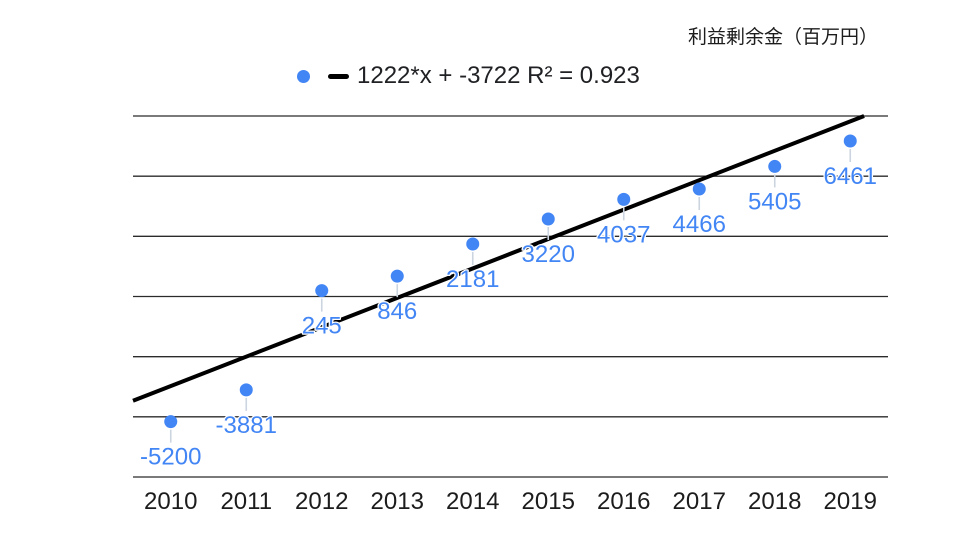 The width and height of the screenshot is (960, 540). Describe the element at coordinates (338, 76) in the screenshot. I see `legend-trendline-swatch-icon` at that location.